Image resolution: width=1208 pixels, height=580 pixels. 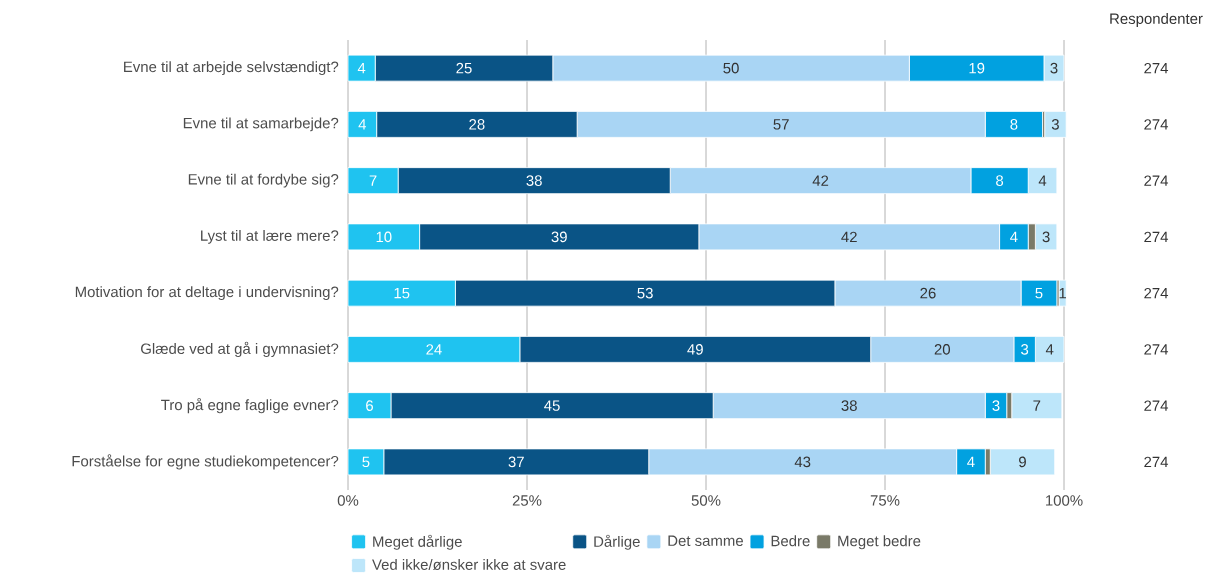 I want to click on data-label: 43, so click(x=802, y=462).